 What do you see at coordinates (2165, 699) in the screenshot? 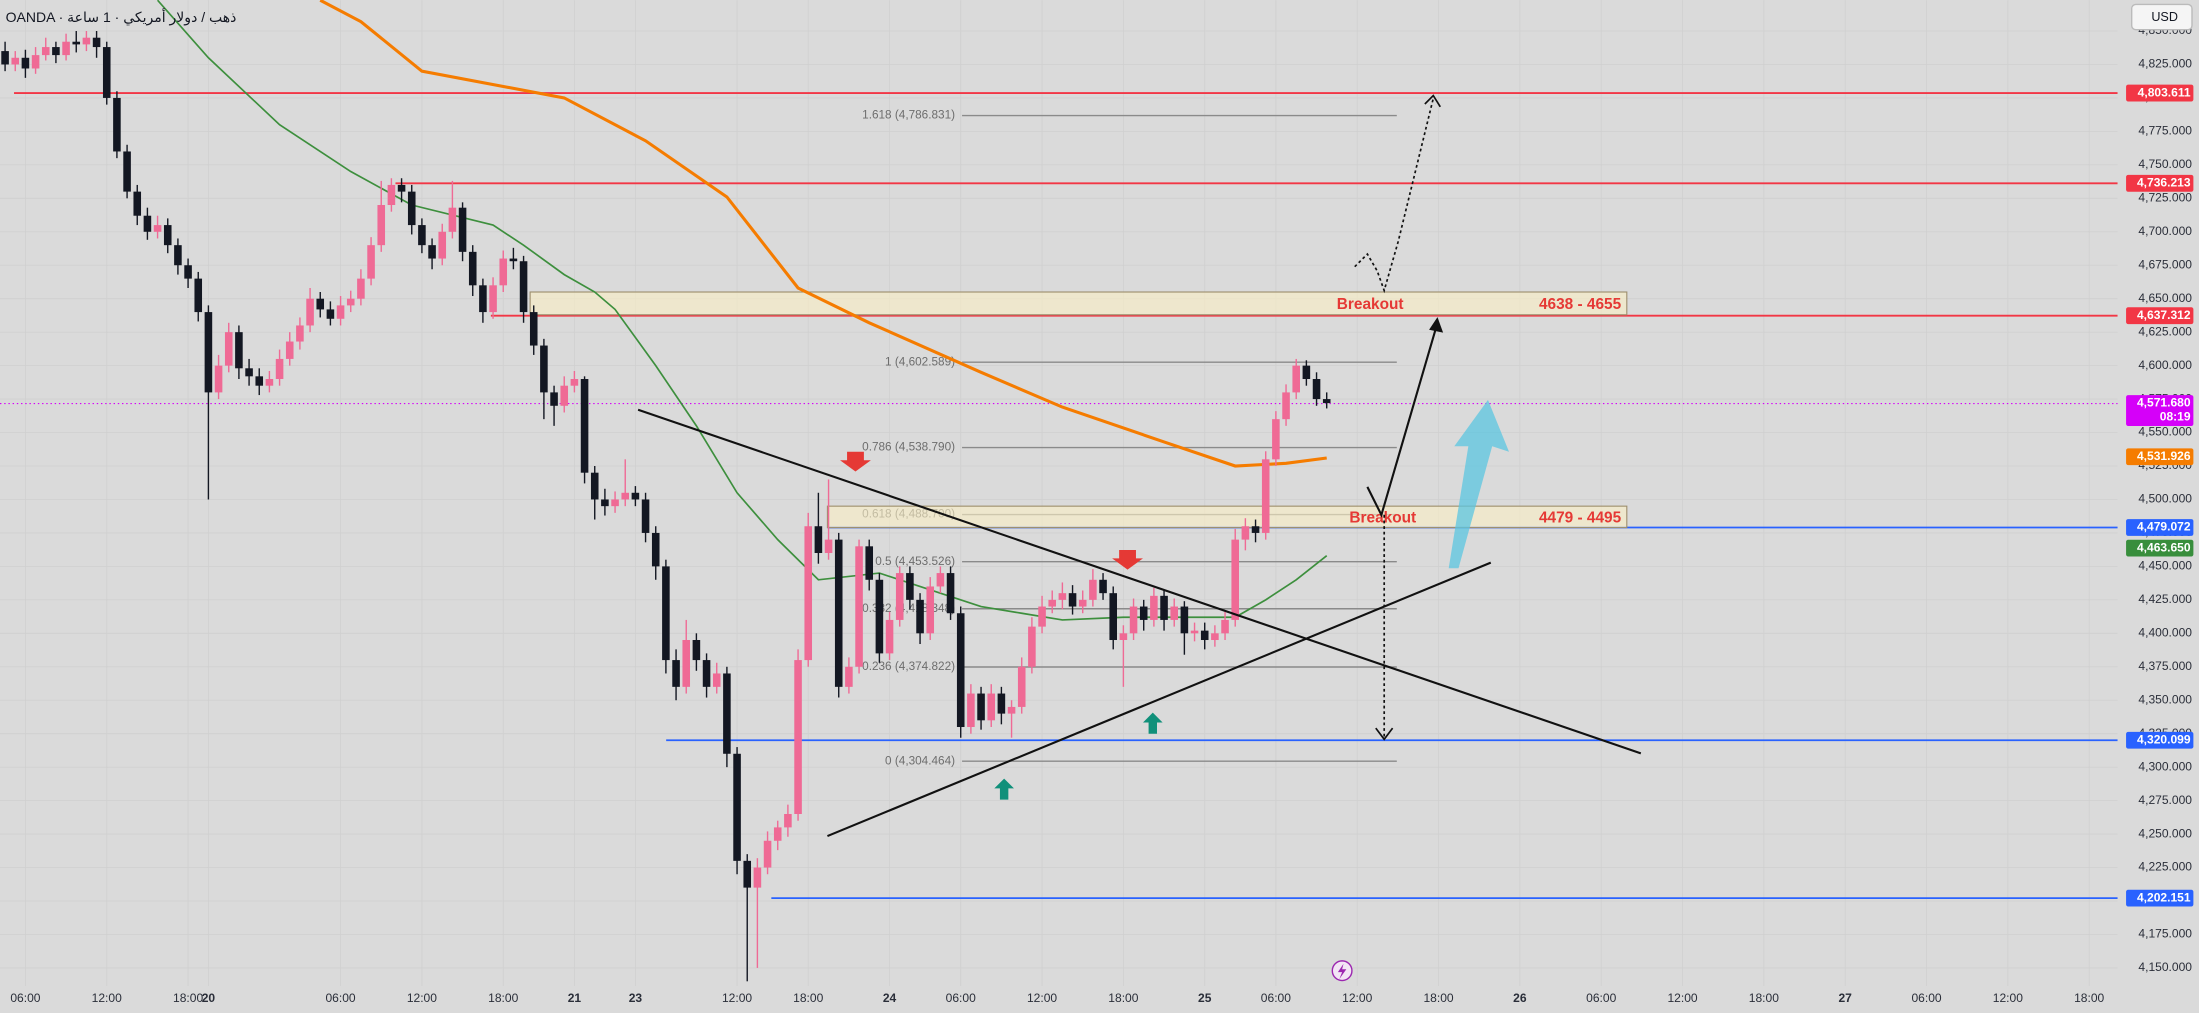
I see `y-tick-label: 4,350.000` at bounding box center [2165, 699].